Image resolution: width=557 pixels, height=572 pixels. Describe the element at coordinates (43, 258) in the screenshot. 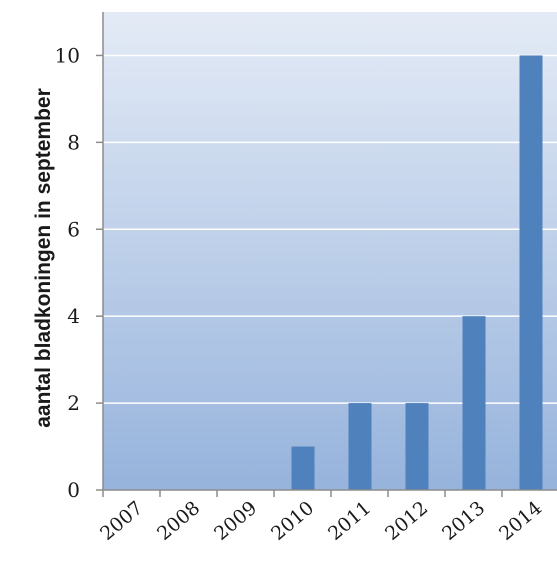

I see `y-axis-label: aantal bladkoningen in september` at that location.